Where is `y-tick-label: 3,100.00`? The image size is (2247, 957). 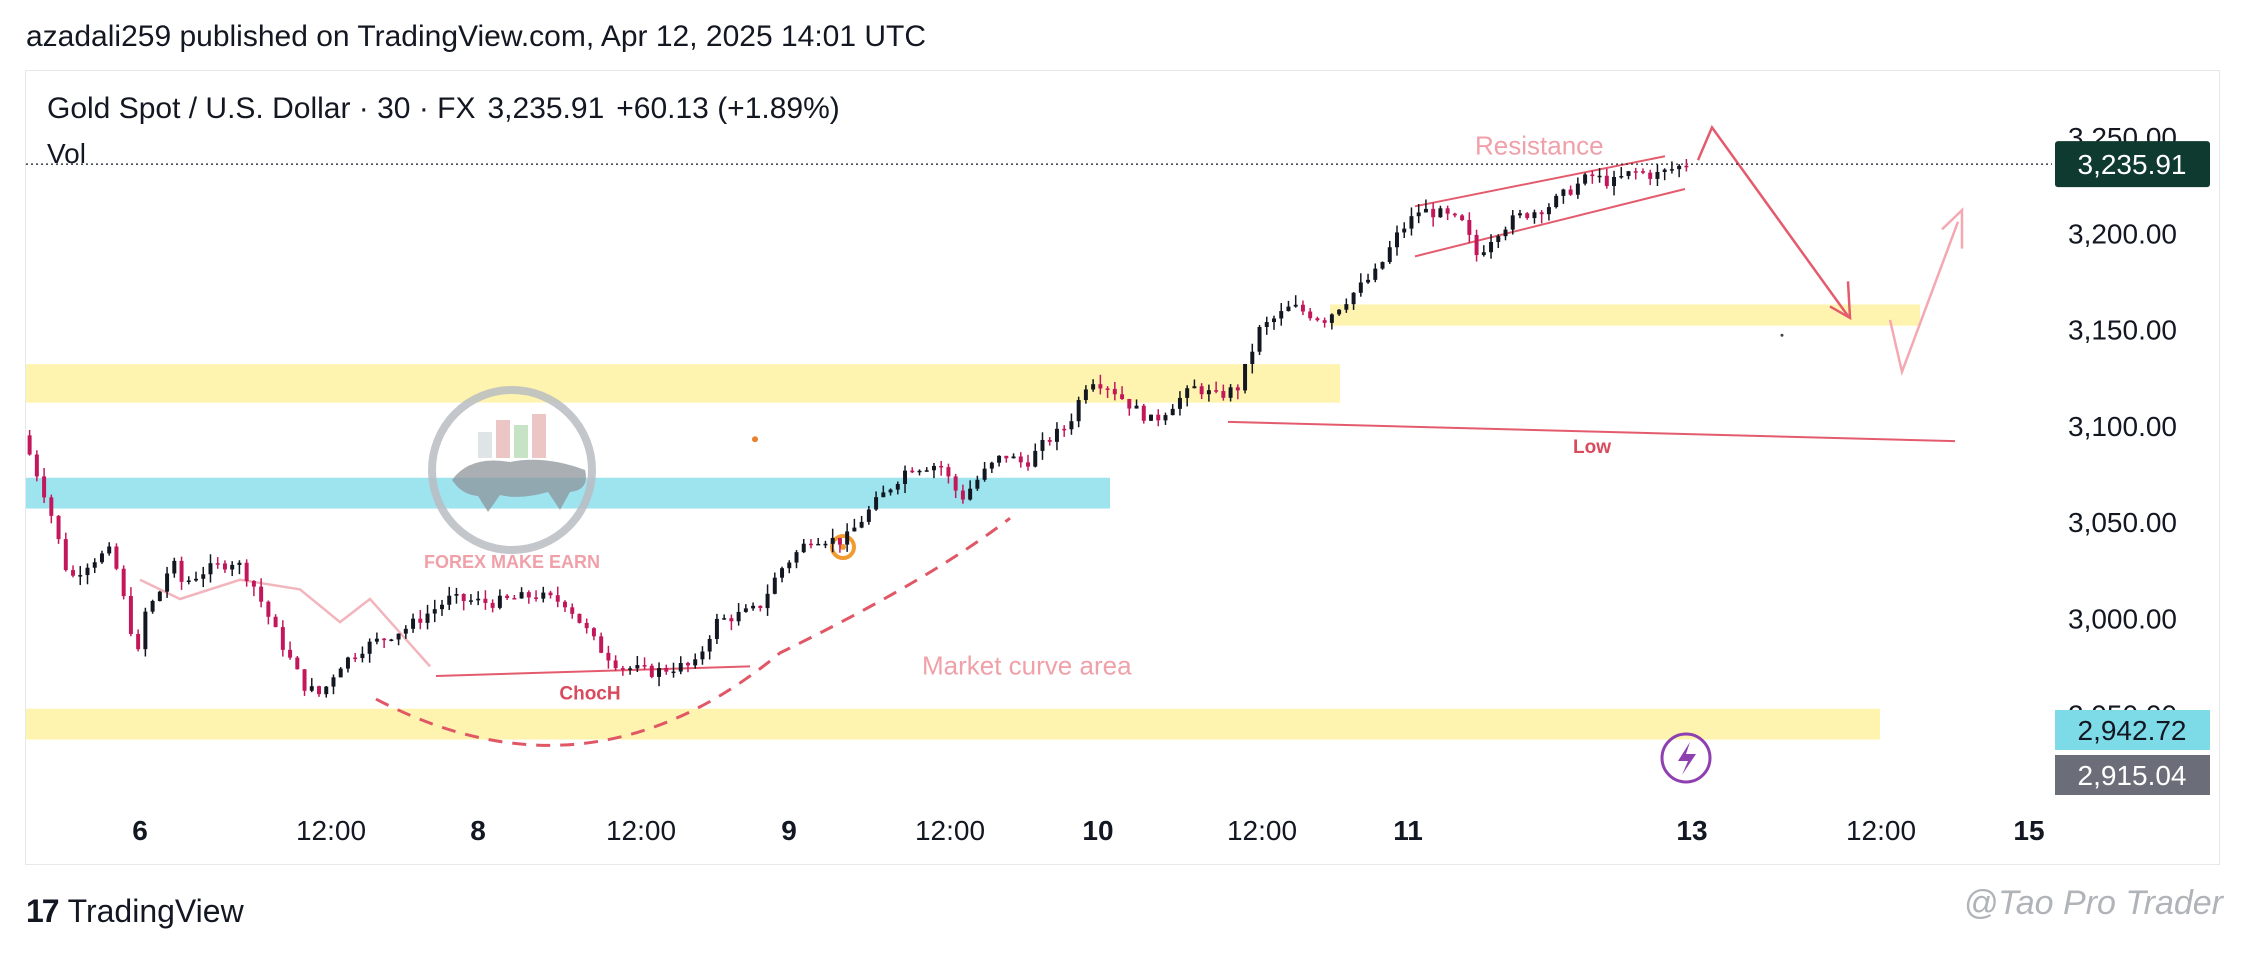 y-tick-label: 3,100.00 is located at coordinates (2122, 426).